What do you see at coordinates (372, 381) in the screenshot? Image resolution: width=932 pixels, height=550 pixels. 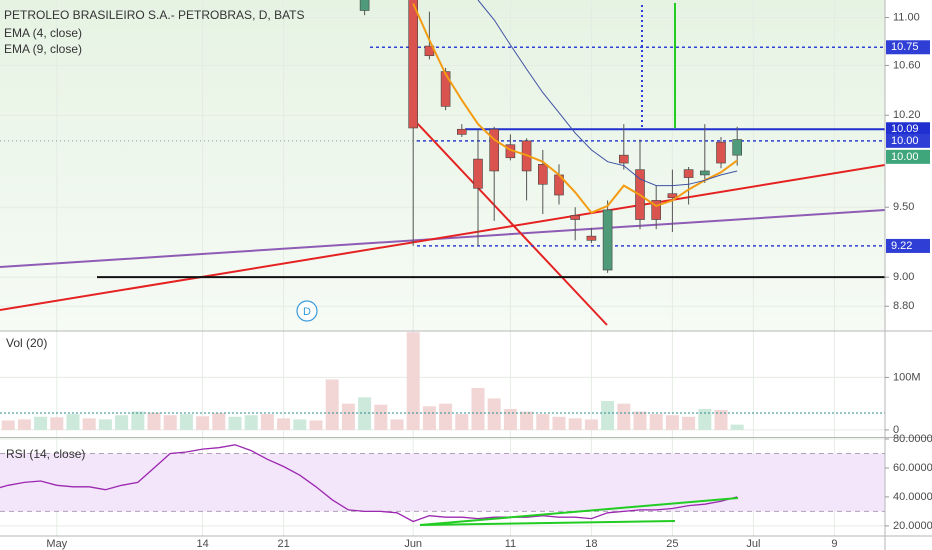 I see `volume-layer` at bounding box center [372, 381].